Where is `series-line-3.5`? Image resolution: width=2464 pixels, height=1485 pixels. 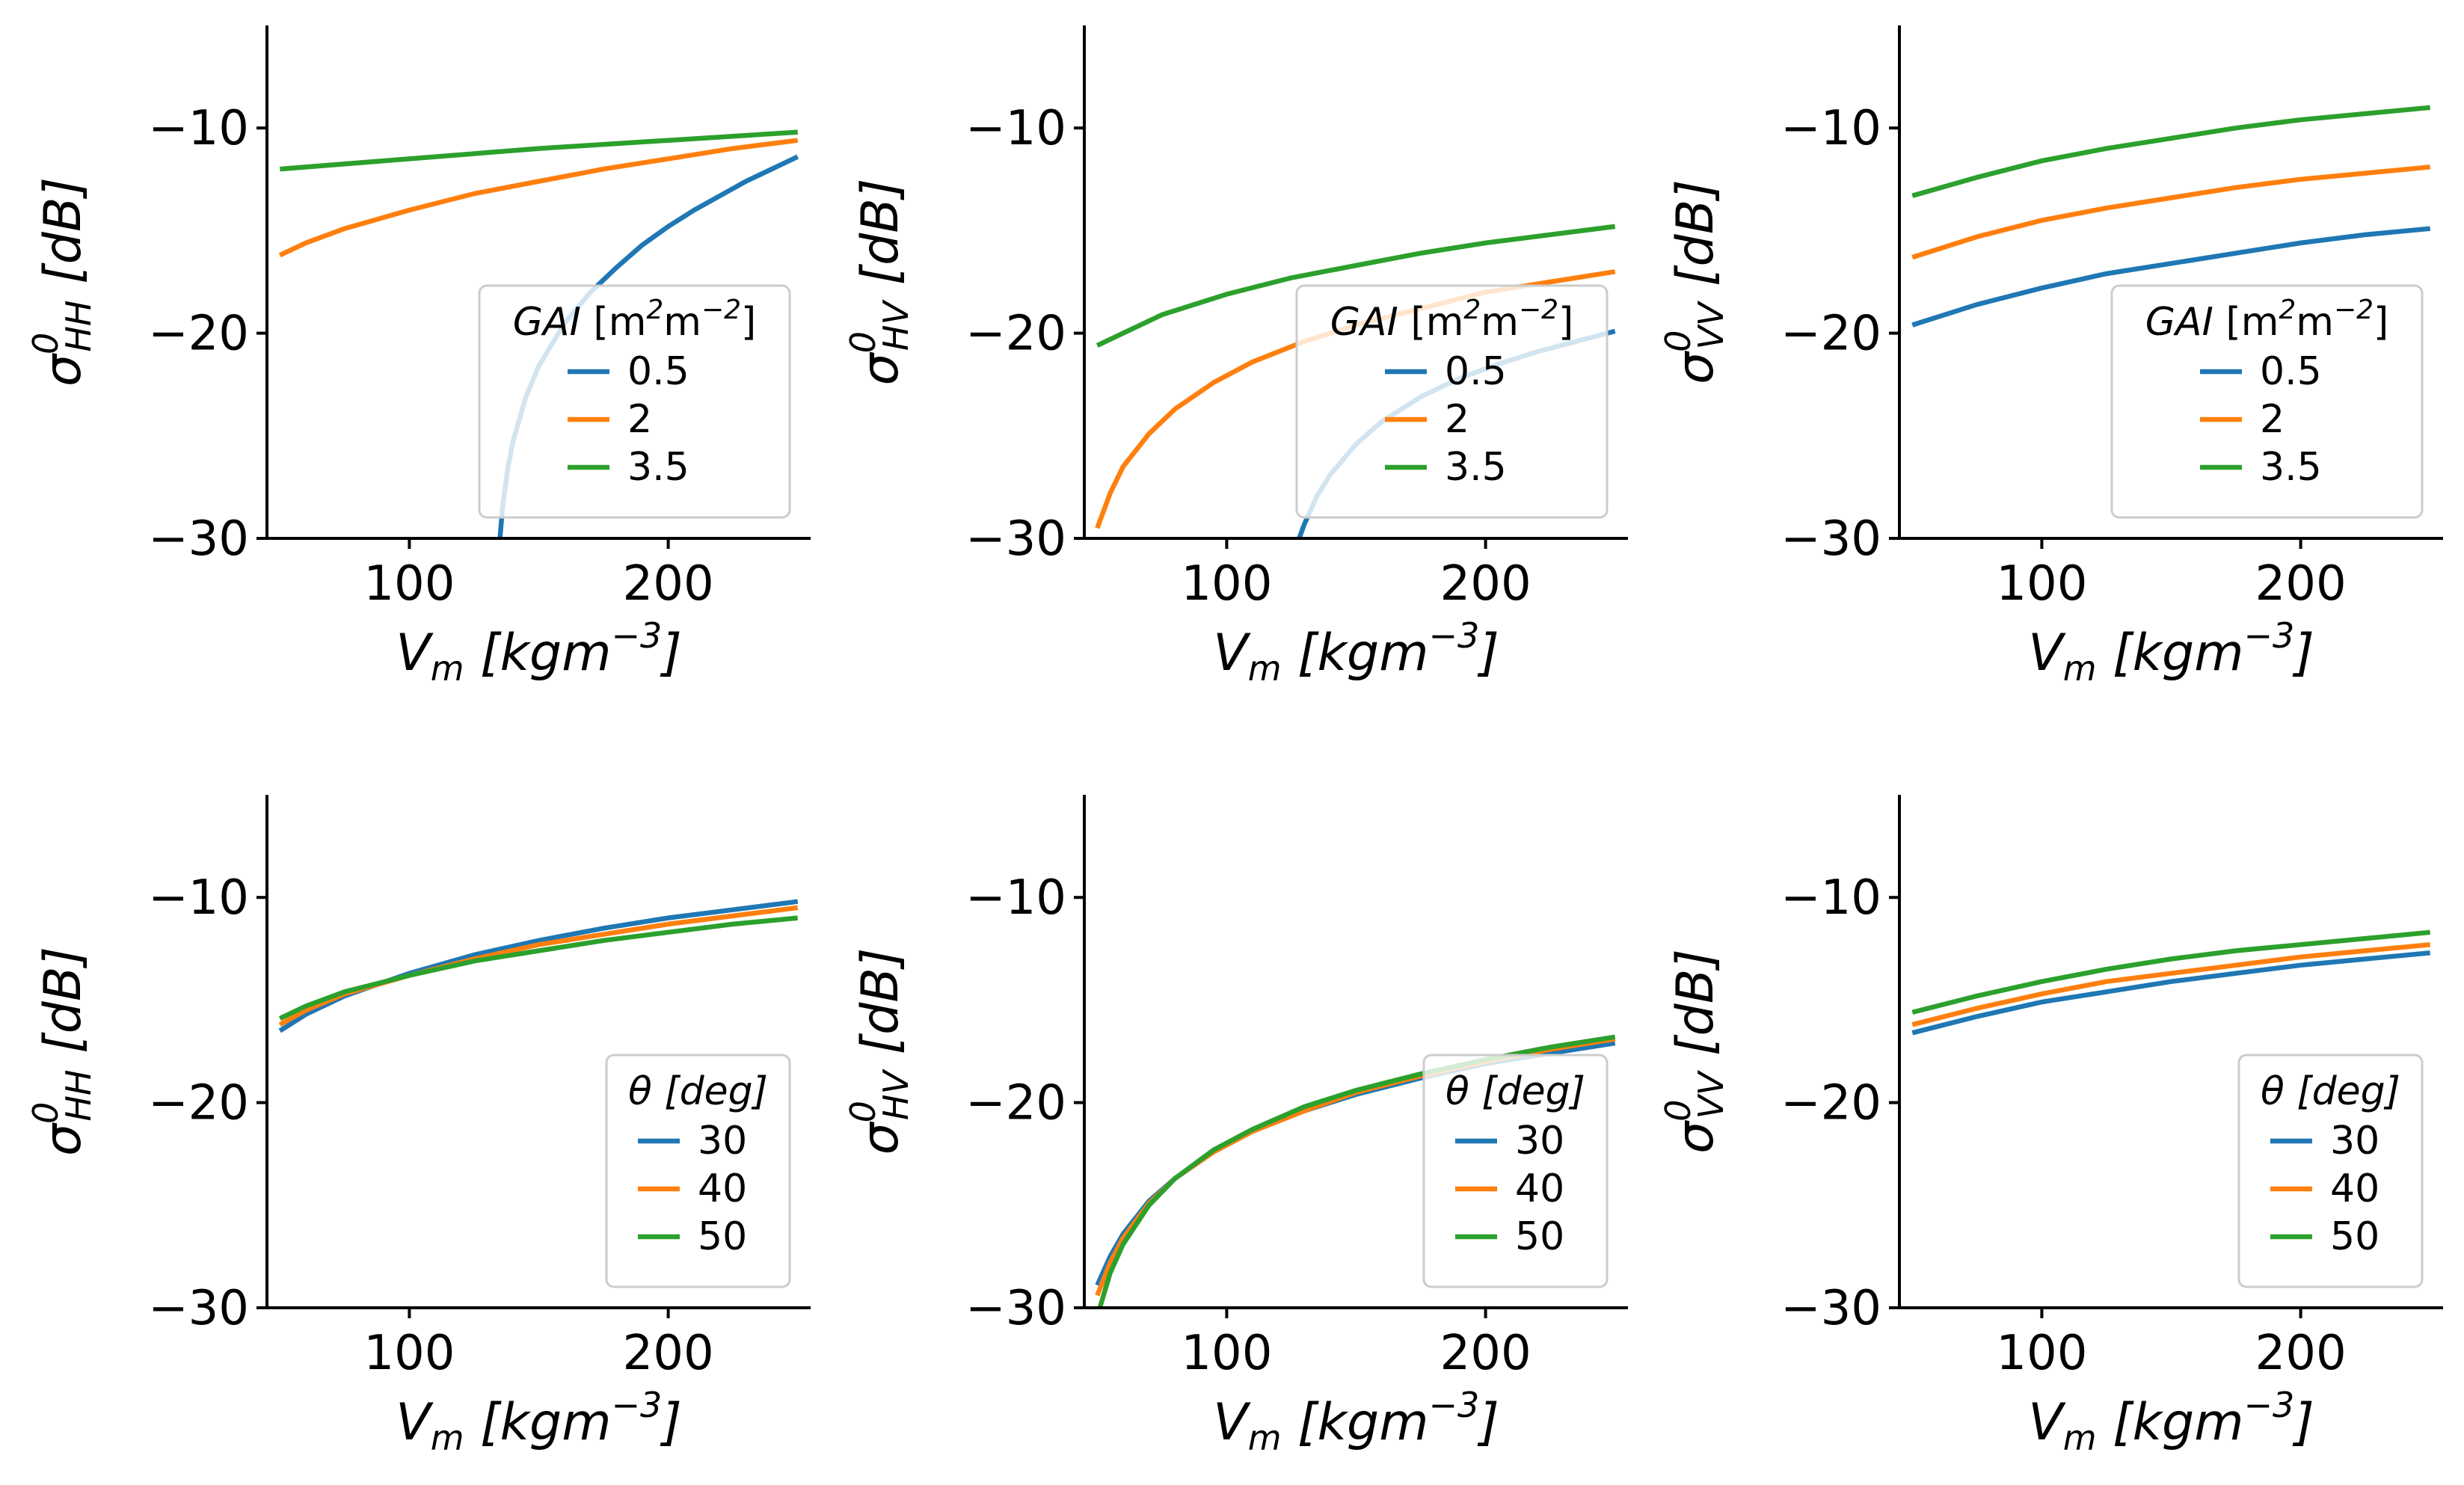 series-line-3.5 is located at coordinates (2171, 151).